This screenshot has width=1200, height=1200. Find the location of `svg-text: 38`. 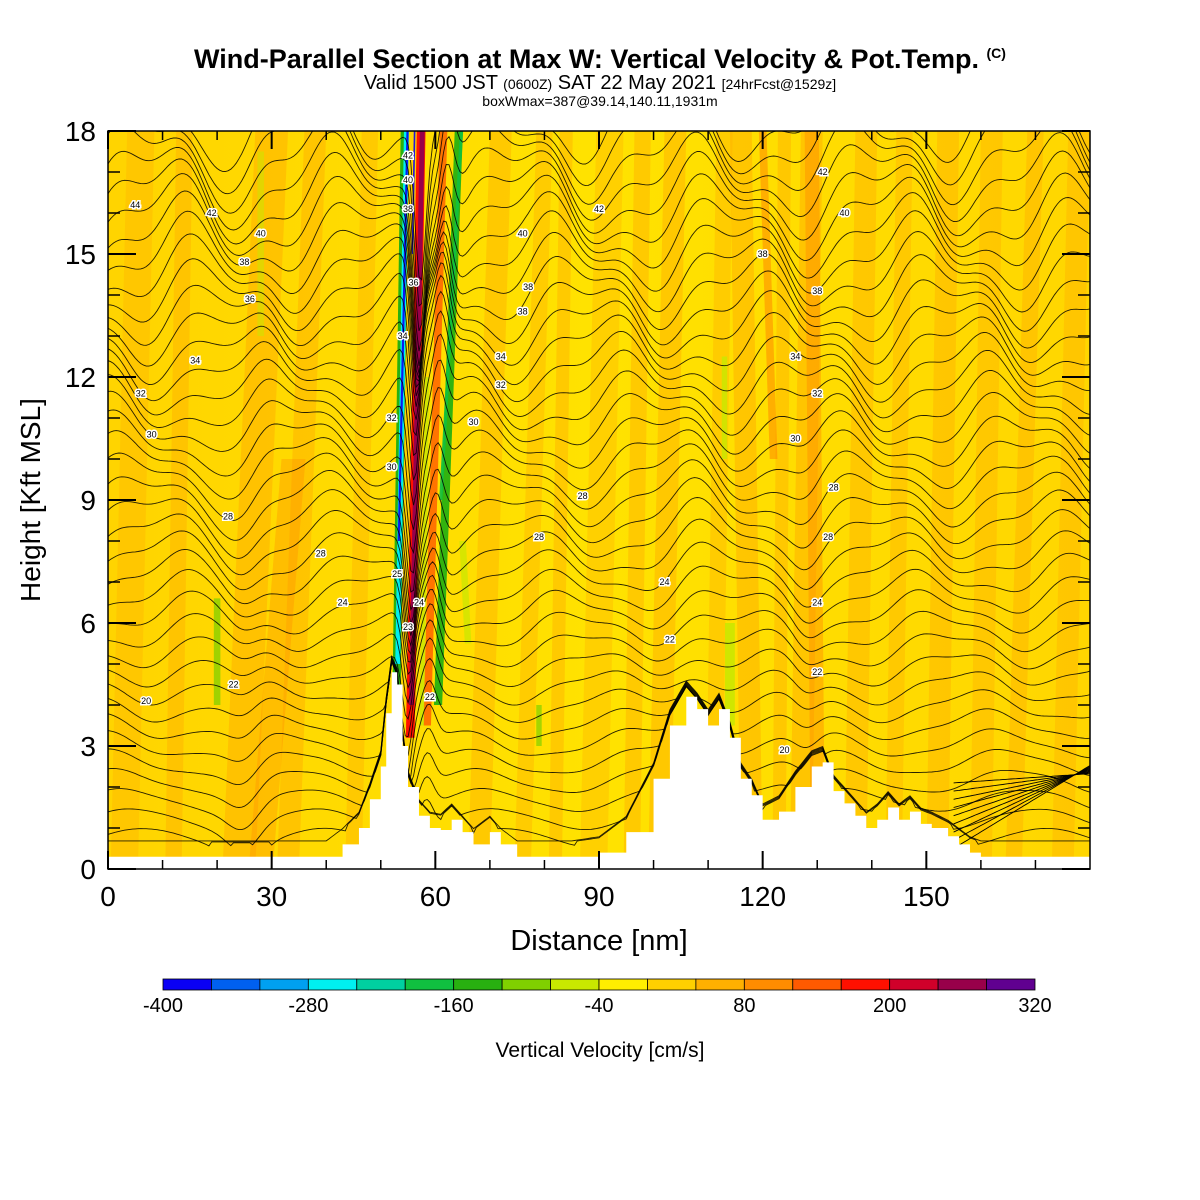

svg-text: 38 is located at coordinates (763, 254).